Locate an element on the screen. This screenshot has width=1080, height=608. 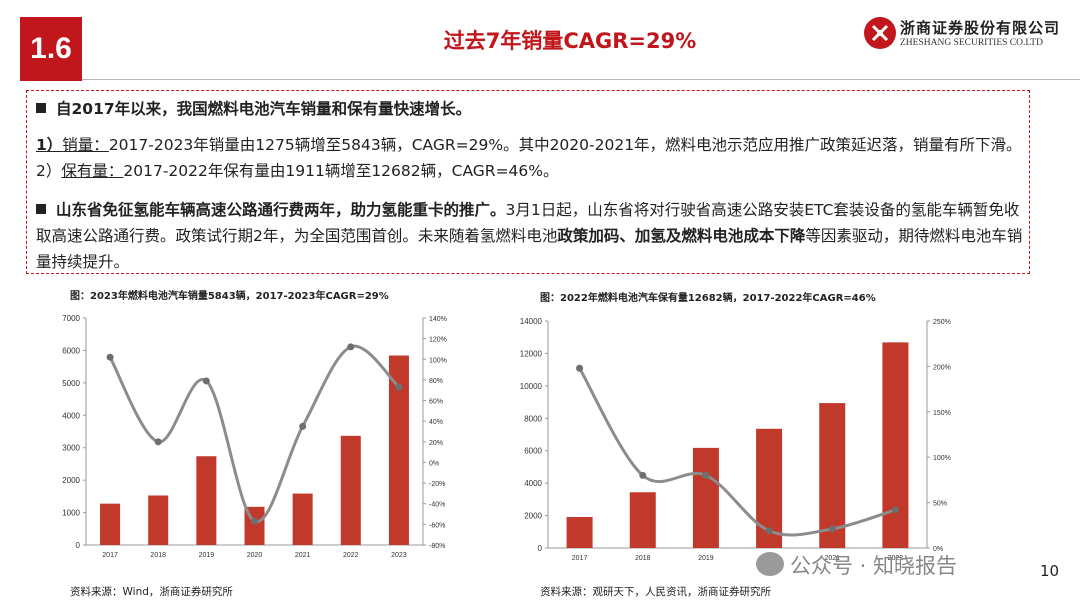
page-number: 10 is located at coordinates (1050, 571).